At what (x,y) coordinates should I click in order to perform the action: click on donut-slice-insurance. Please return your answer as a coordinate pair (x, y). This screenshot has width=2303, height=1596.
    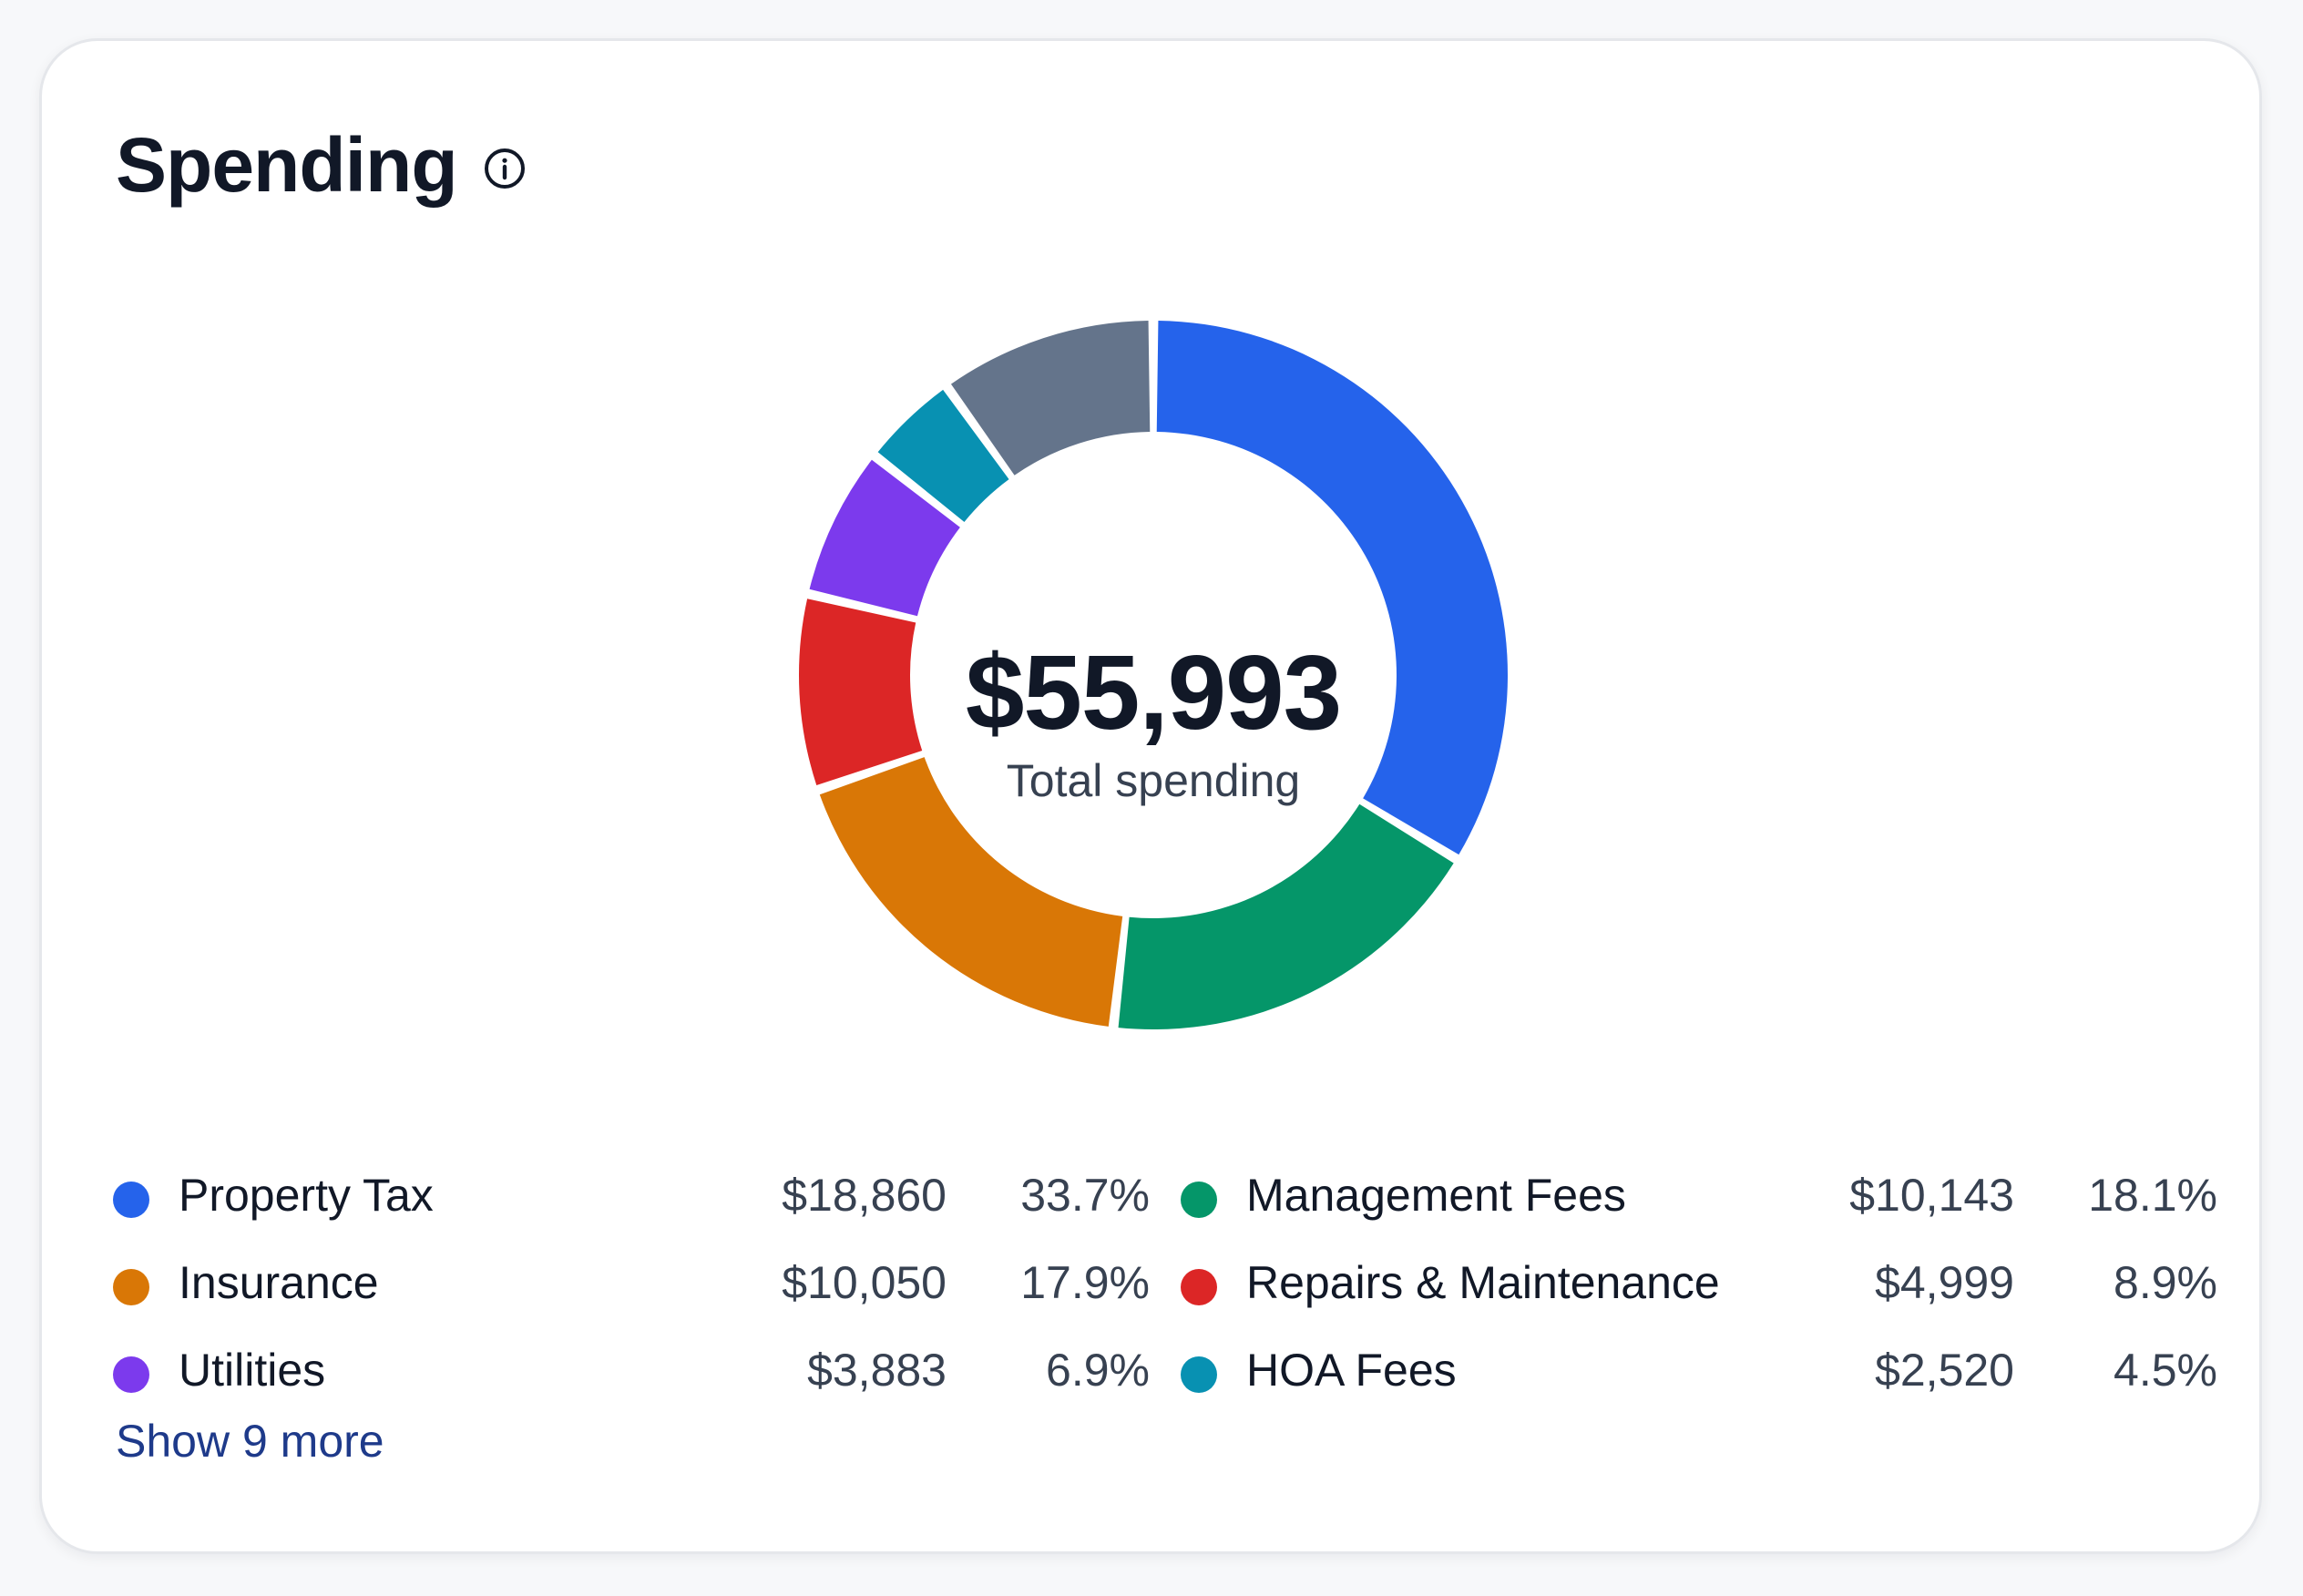
    Looking at the image, I should click on (971, 892).